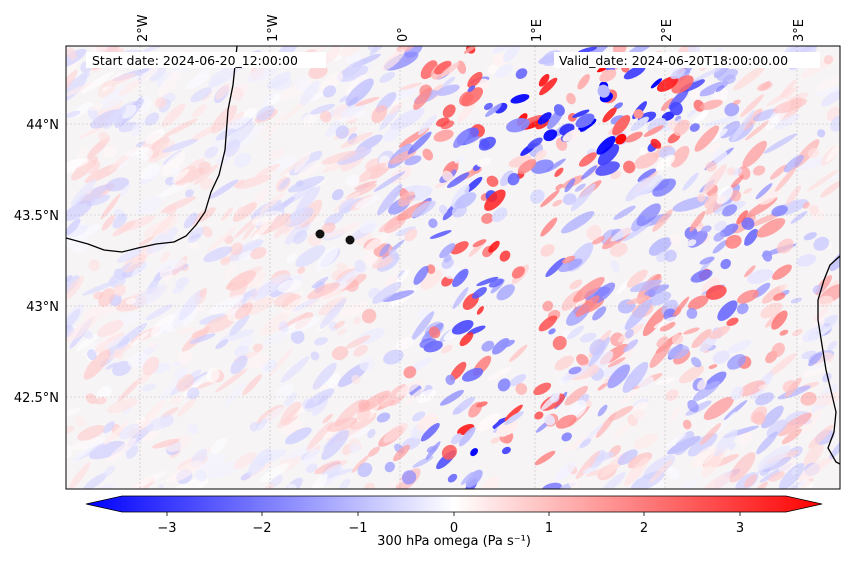  I want to click on valid-date-box, so click(687, 60).